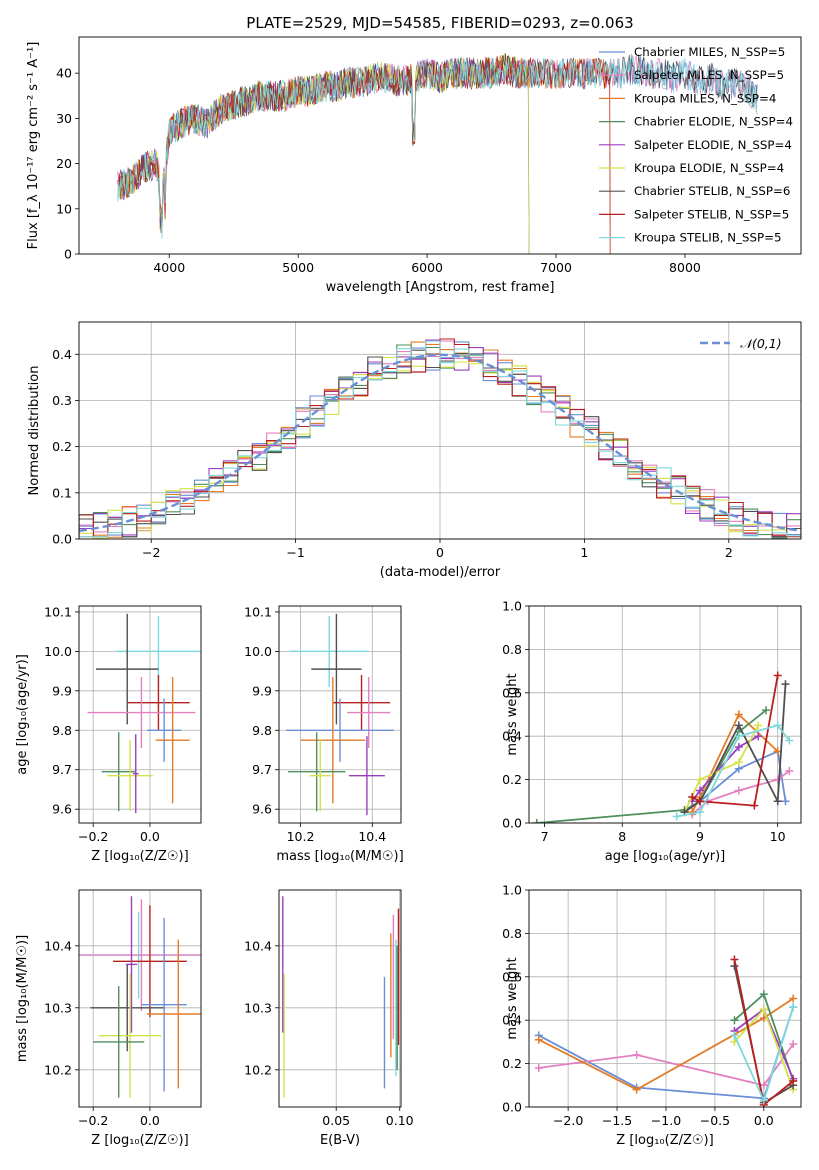  I want to click on y-tick-label: 10.3, so click(58, 1007).